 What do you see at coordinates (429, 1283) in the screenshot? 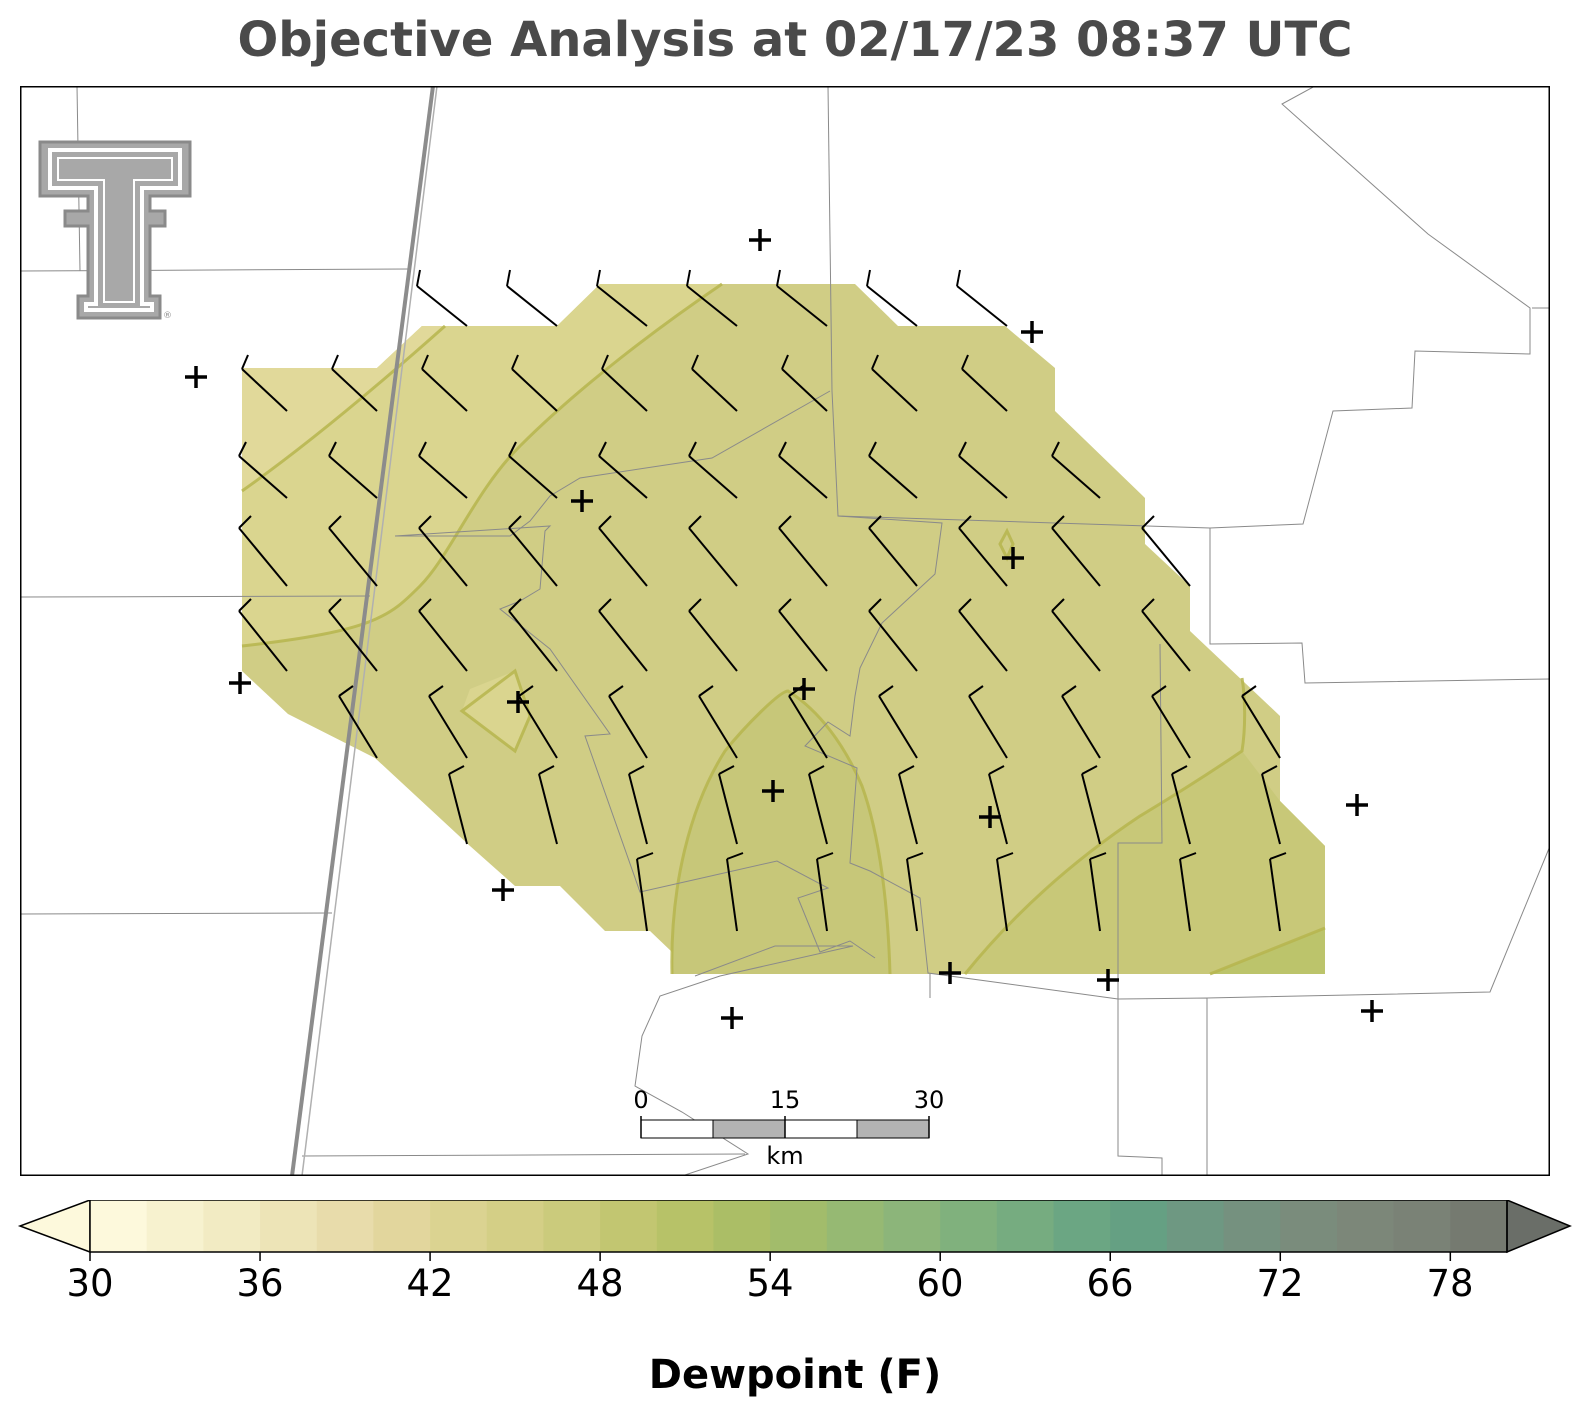
I see `colorbar-tick-label-42: 42` at bounding box center [429, 1283].